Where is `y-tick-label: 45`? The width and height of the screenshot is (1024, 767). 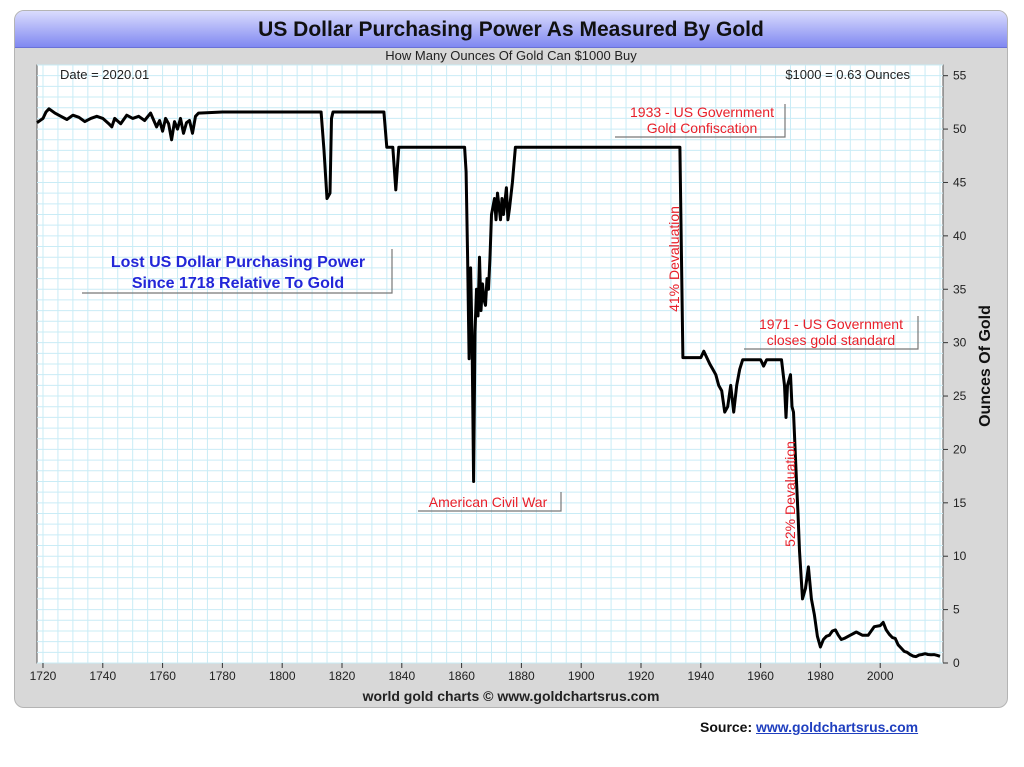
y-tick-label: 45 is located at coordinates (960, 182).